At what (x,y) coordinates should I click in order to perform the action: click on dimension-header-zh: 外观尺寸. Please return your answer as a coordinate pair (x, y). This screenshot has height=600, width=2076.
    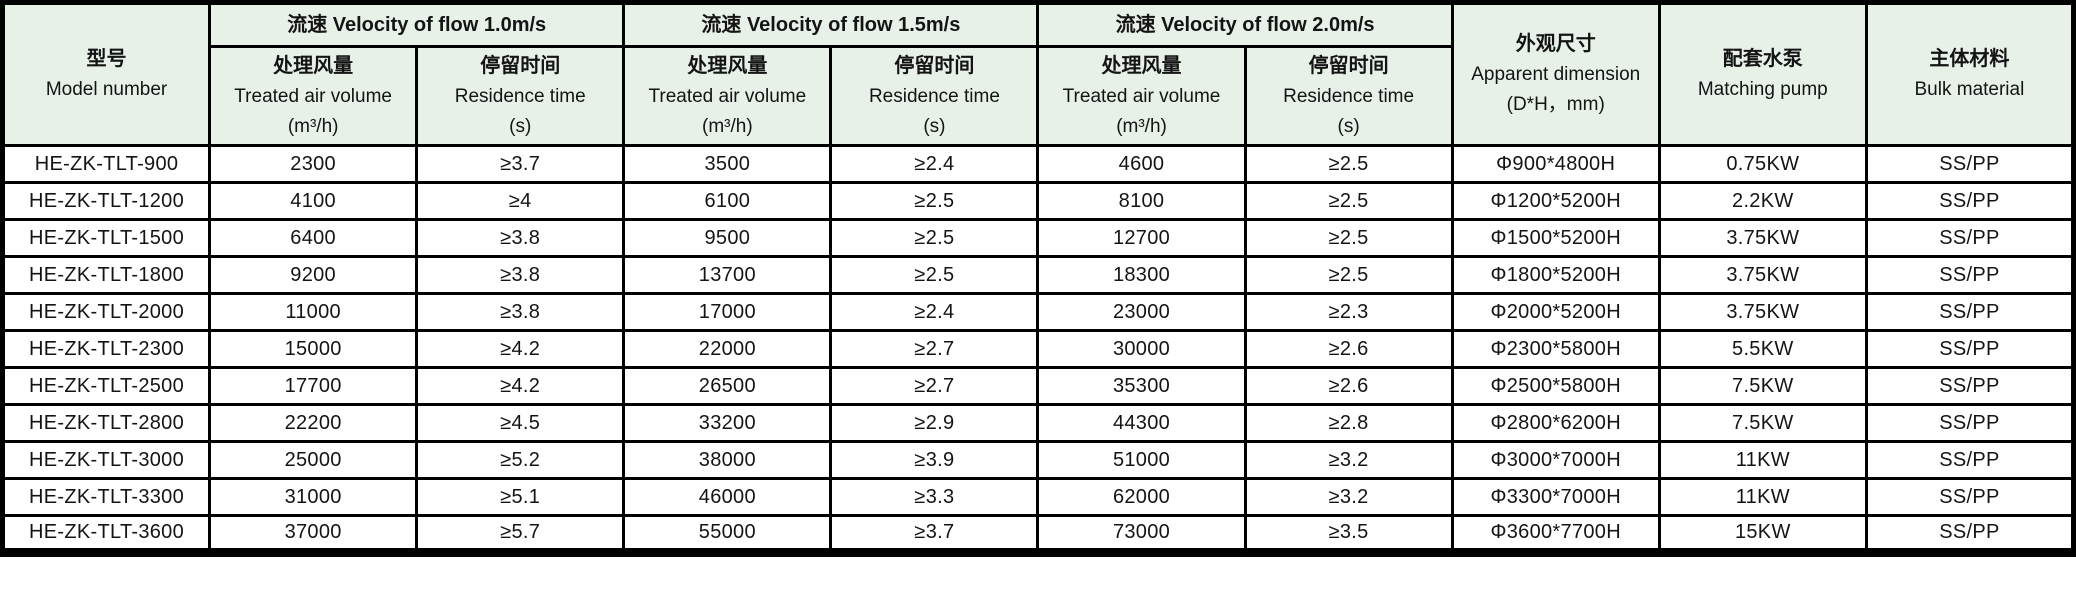
    Looking at the image, I should click on (1555, 44).